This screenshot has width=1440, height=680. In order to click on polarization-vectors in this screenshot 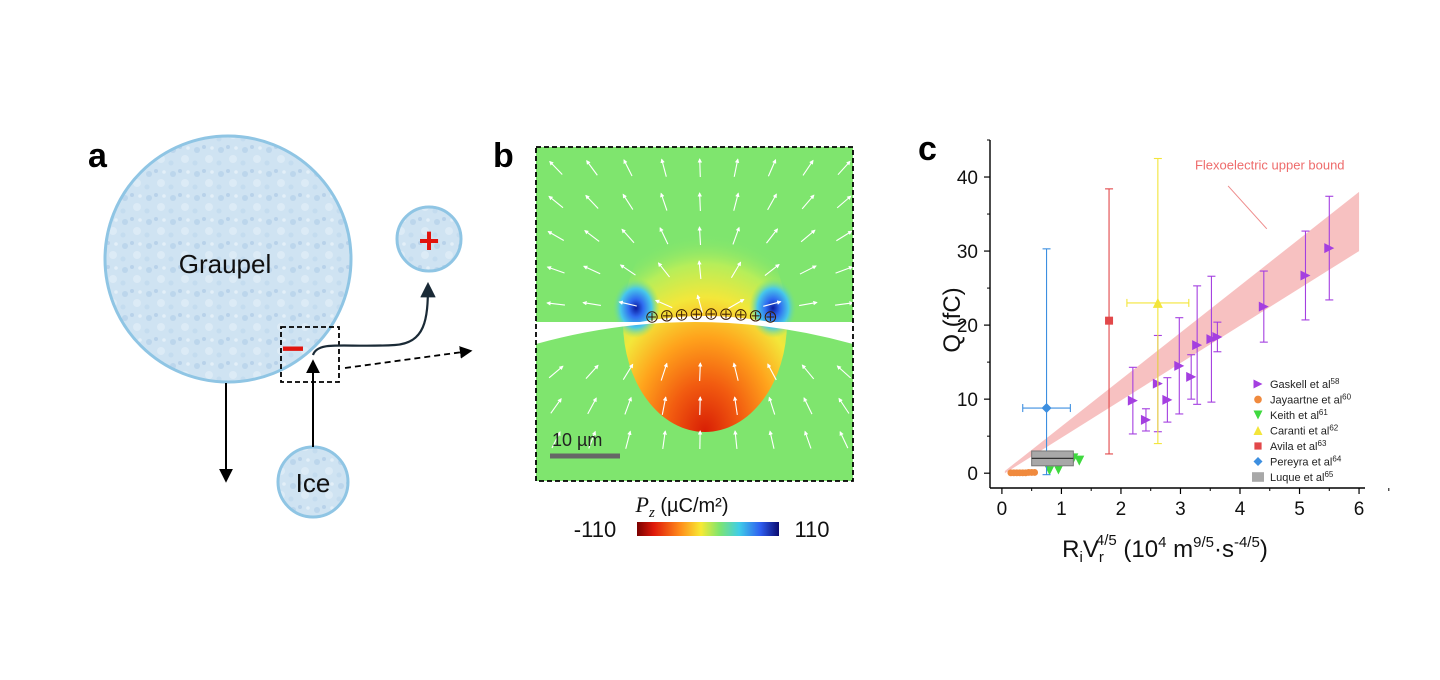, I will do `click(699, 304)`.